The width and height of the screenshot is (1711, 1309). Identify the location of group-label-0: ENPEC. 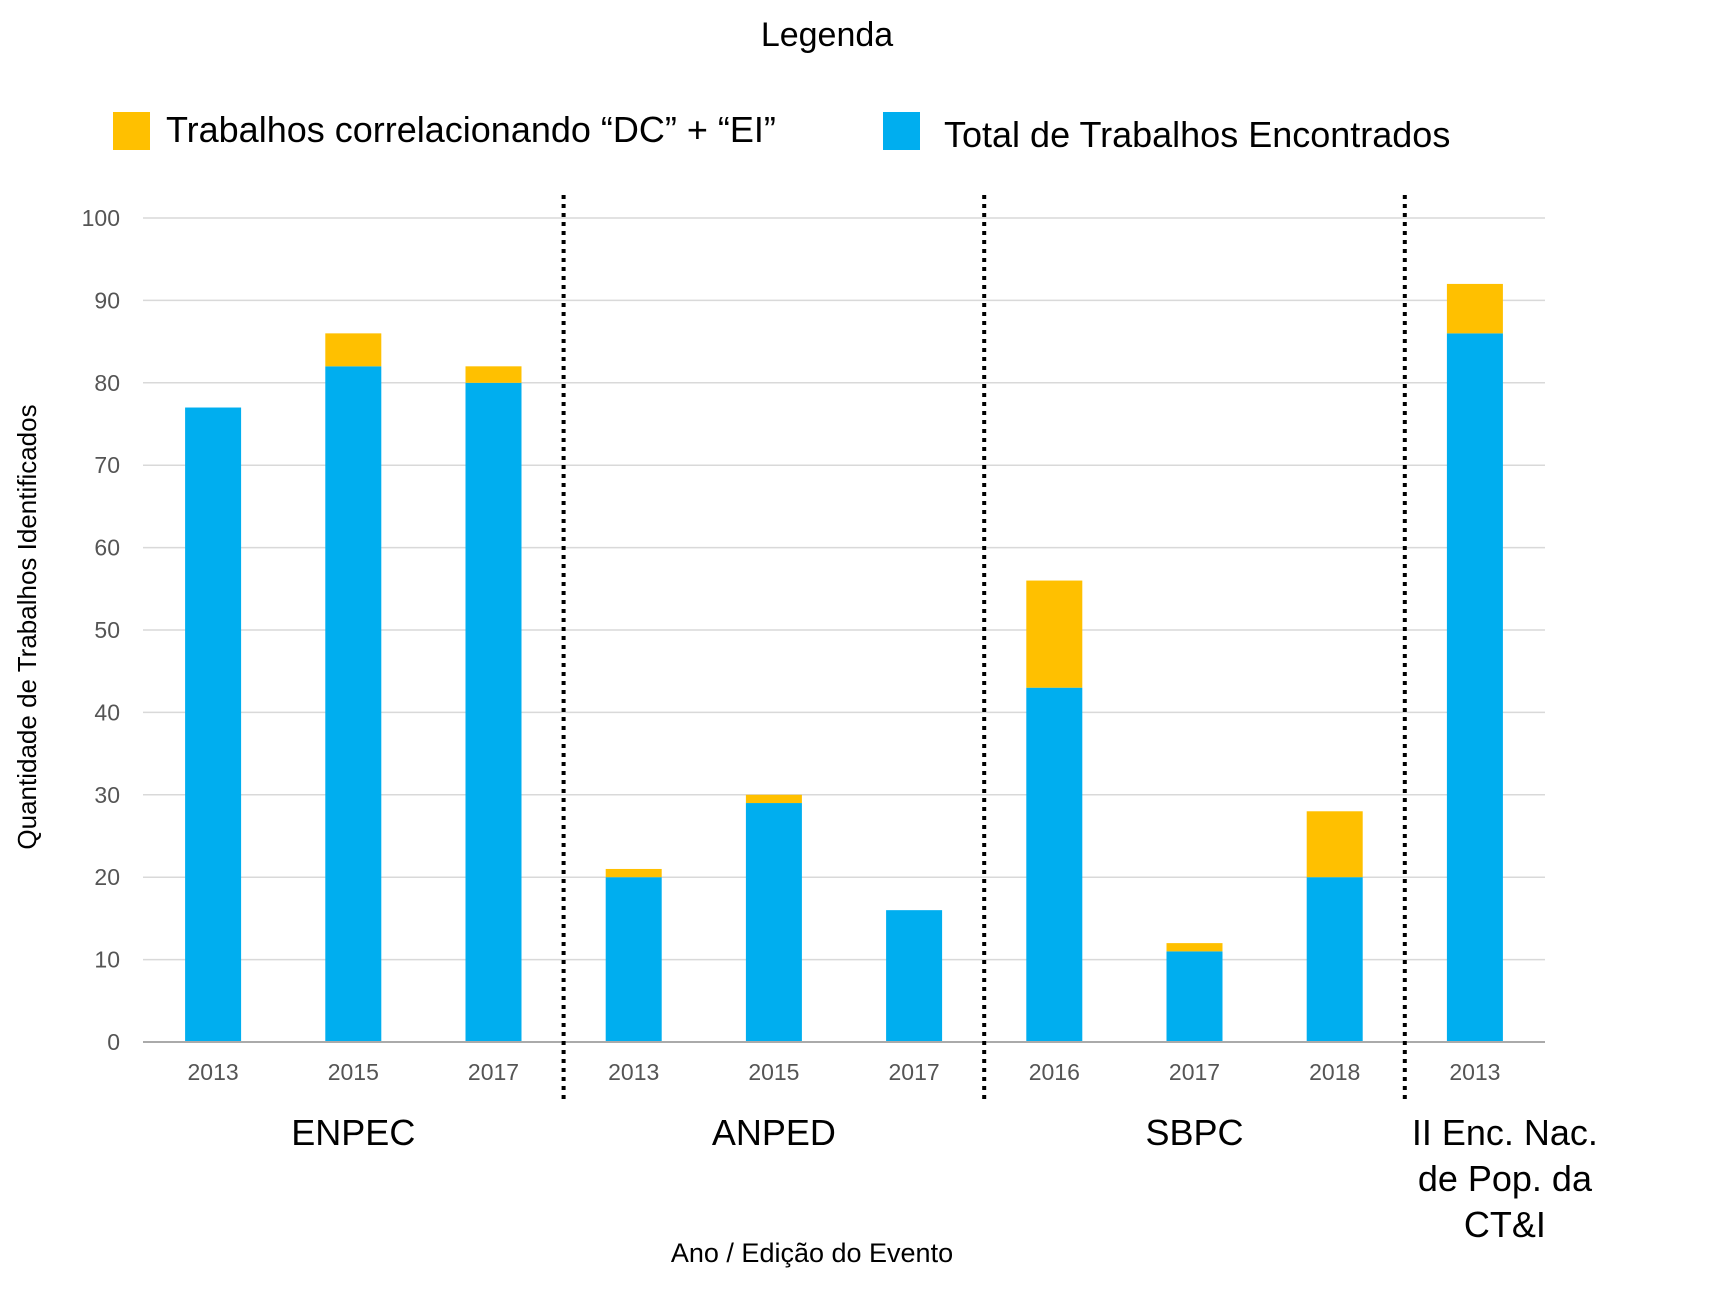
(353, 1132).